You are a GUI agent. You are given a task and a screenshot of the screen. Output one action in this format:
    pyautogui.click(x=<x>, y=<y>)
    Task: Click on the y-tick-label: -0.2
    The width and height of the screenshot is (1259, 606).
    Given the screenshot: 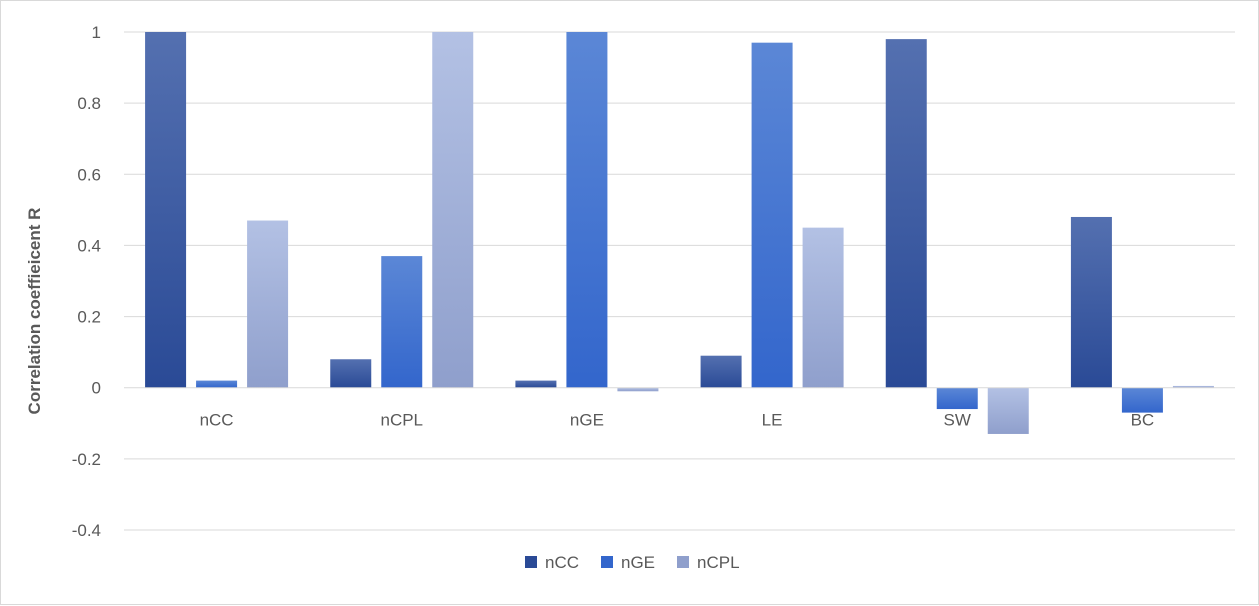 What is the action you would take?
    pyautogui.click(x=86, y=459)
    